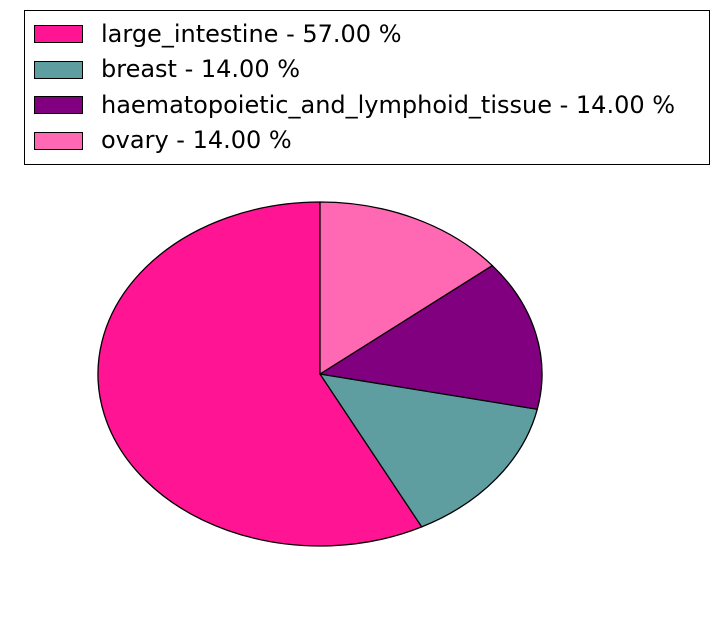 The height and width of the screenshot is (625, 719). Describe the element at coordinates (428, 450) in the screenshot. I see `pie-slice-breast` at that location.